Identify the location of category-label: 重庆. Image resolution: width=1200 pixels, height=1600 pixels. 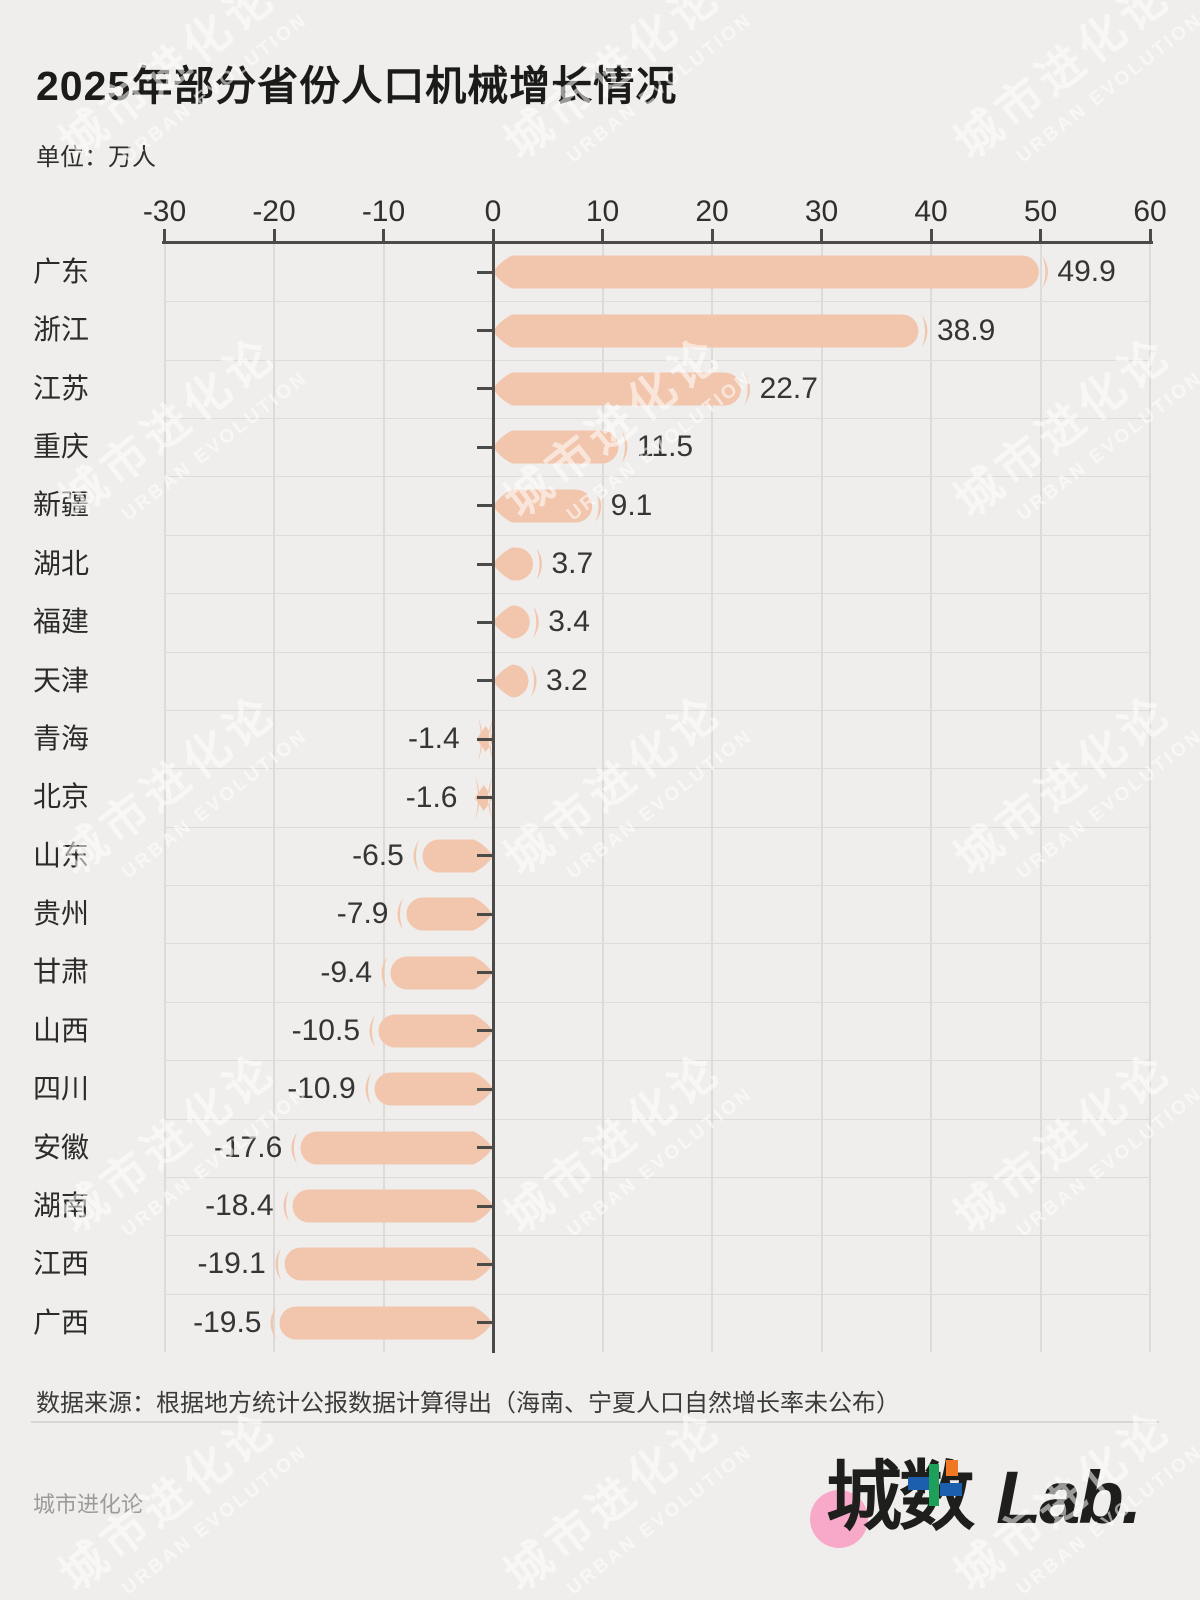
(61, 447).